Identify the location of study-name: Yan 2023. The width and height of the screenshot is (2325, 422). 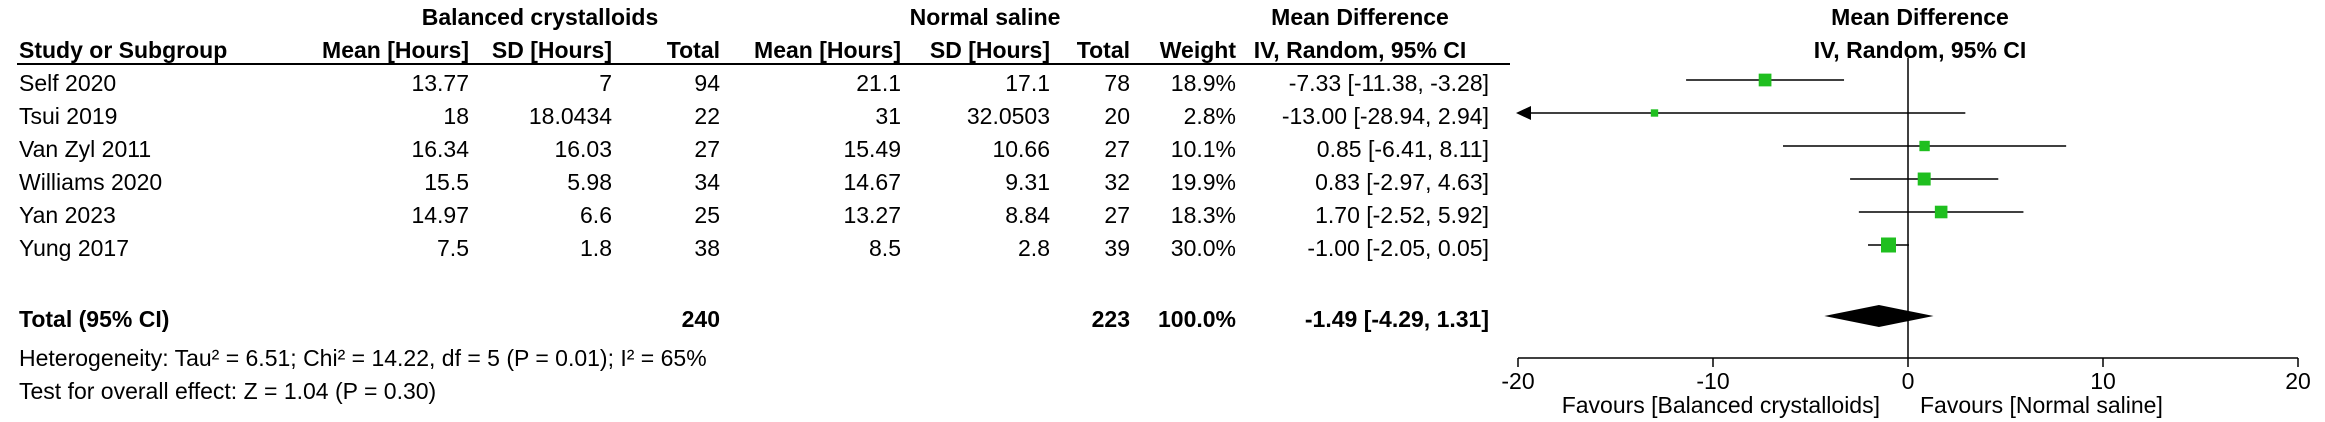
(67, 215).